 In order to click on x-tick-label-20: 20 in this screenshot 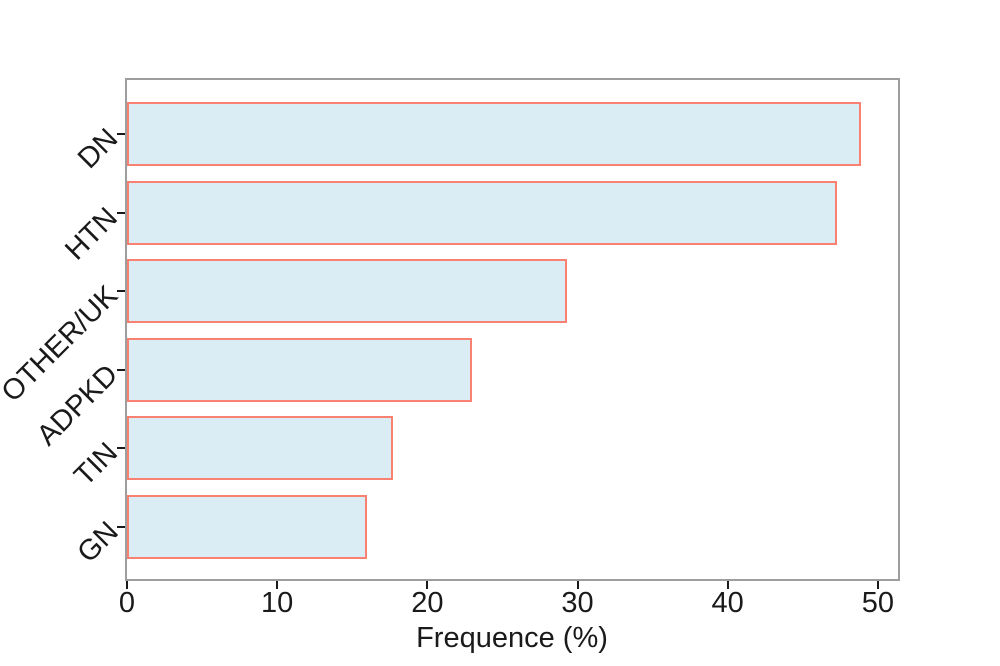, I will do `click(427, 603)`.